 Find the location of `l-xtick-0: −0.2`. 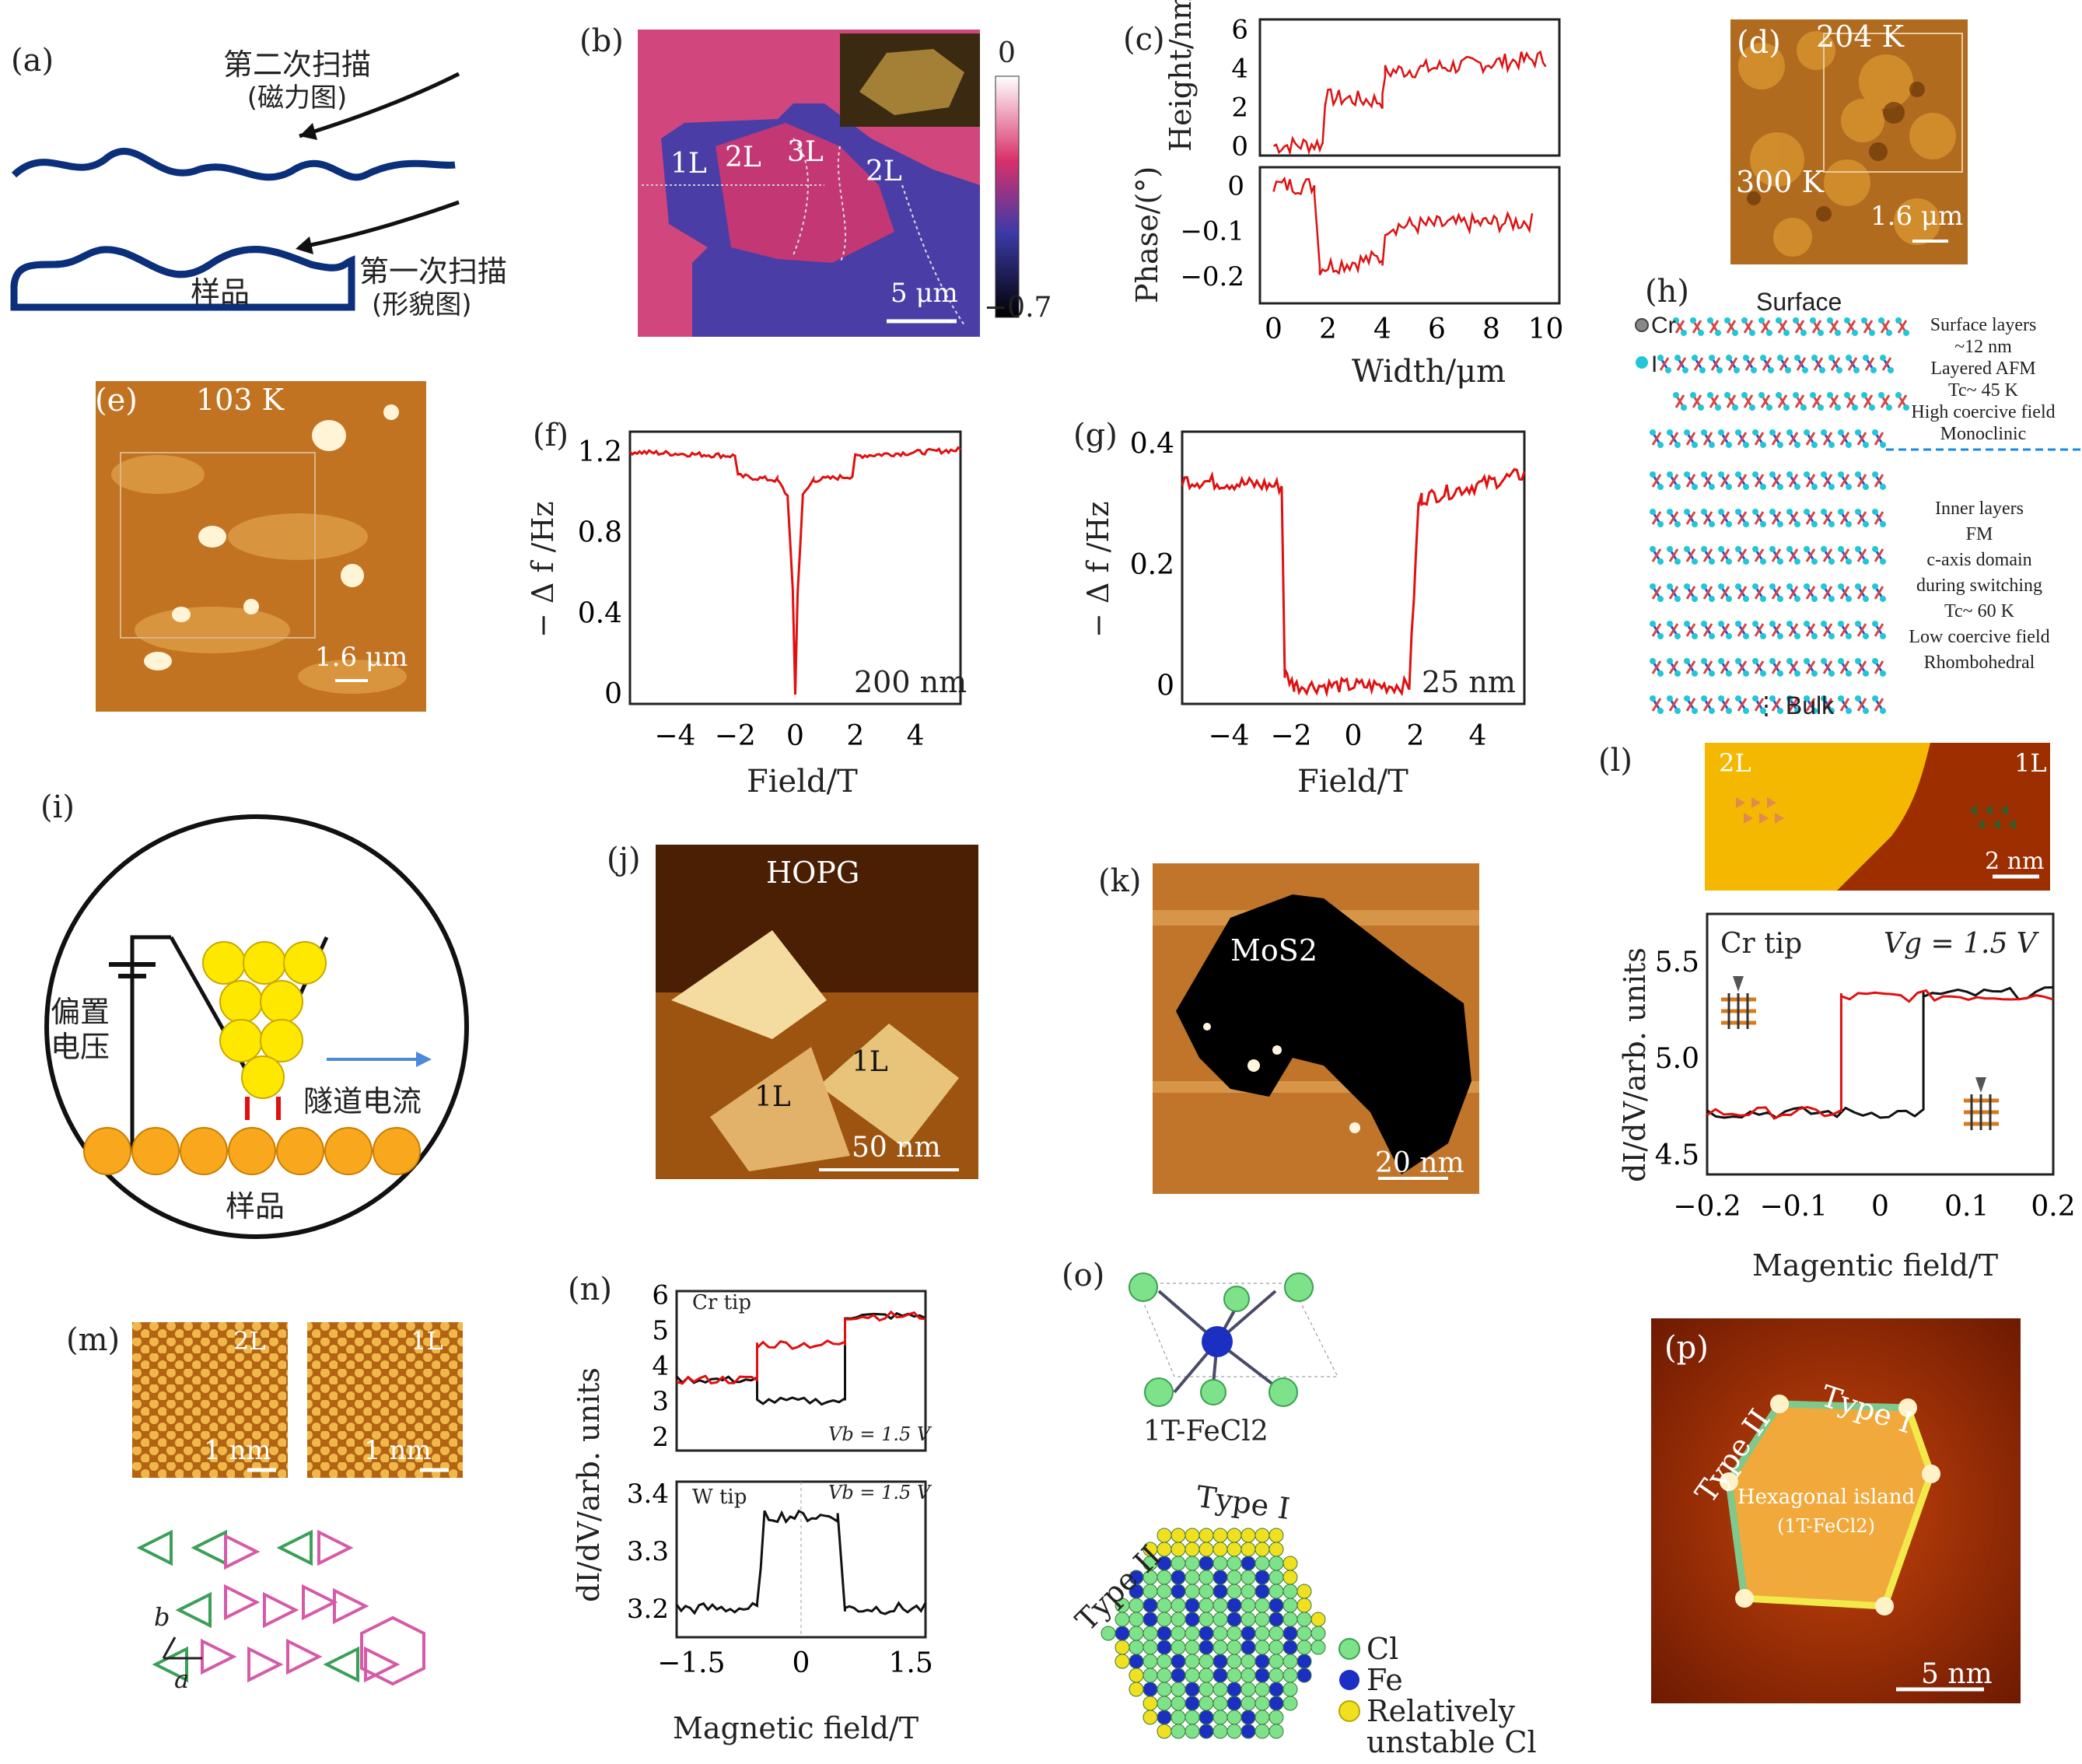

l-xtick-0: −0.2 is located at coordinates (1707, 1207).